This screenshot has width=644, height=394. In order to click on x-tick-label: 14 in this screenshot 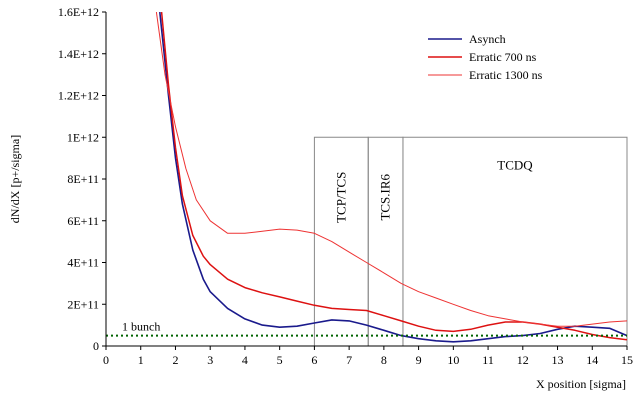, I will do `click(592, 360)`.